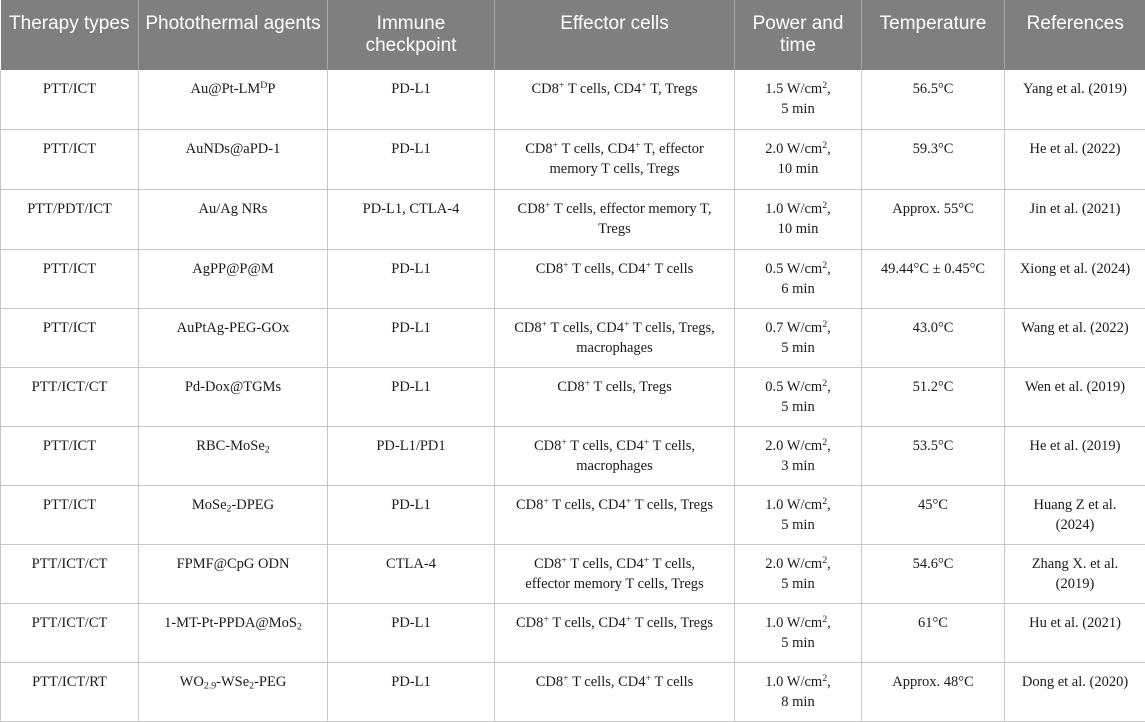  I want to click on cell-reference: Jin et al. (2021), so click(1074, 219).